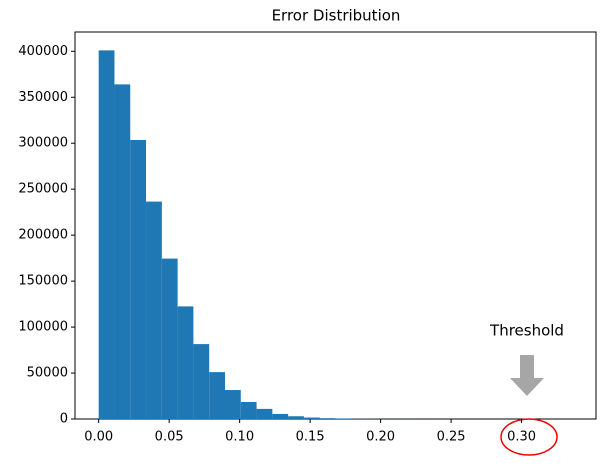 The image size is (616, 466). I want to click on y-tick-label: 400000, so click(43, 51).